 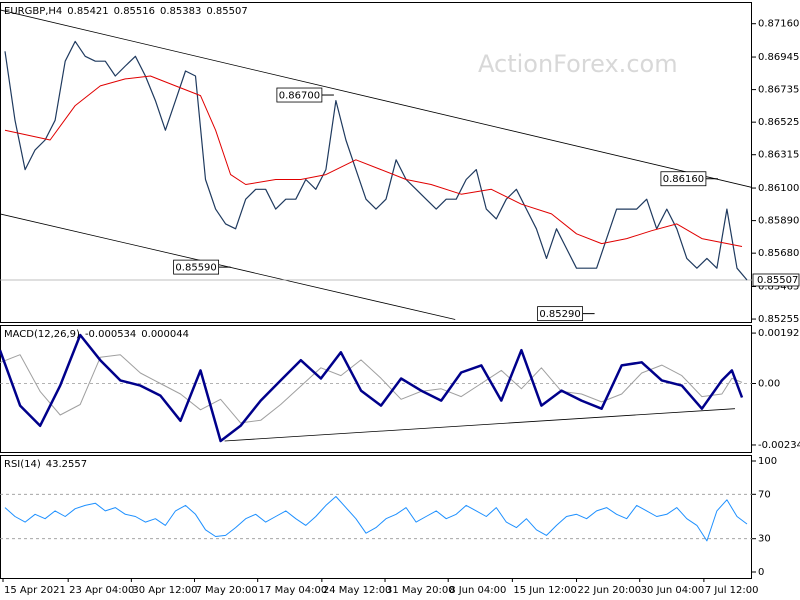 I want to click on y-tick-label: 0.00, so click(x=769, y=384).